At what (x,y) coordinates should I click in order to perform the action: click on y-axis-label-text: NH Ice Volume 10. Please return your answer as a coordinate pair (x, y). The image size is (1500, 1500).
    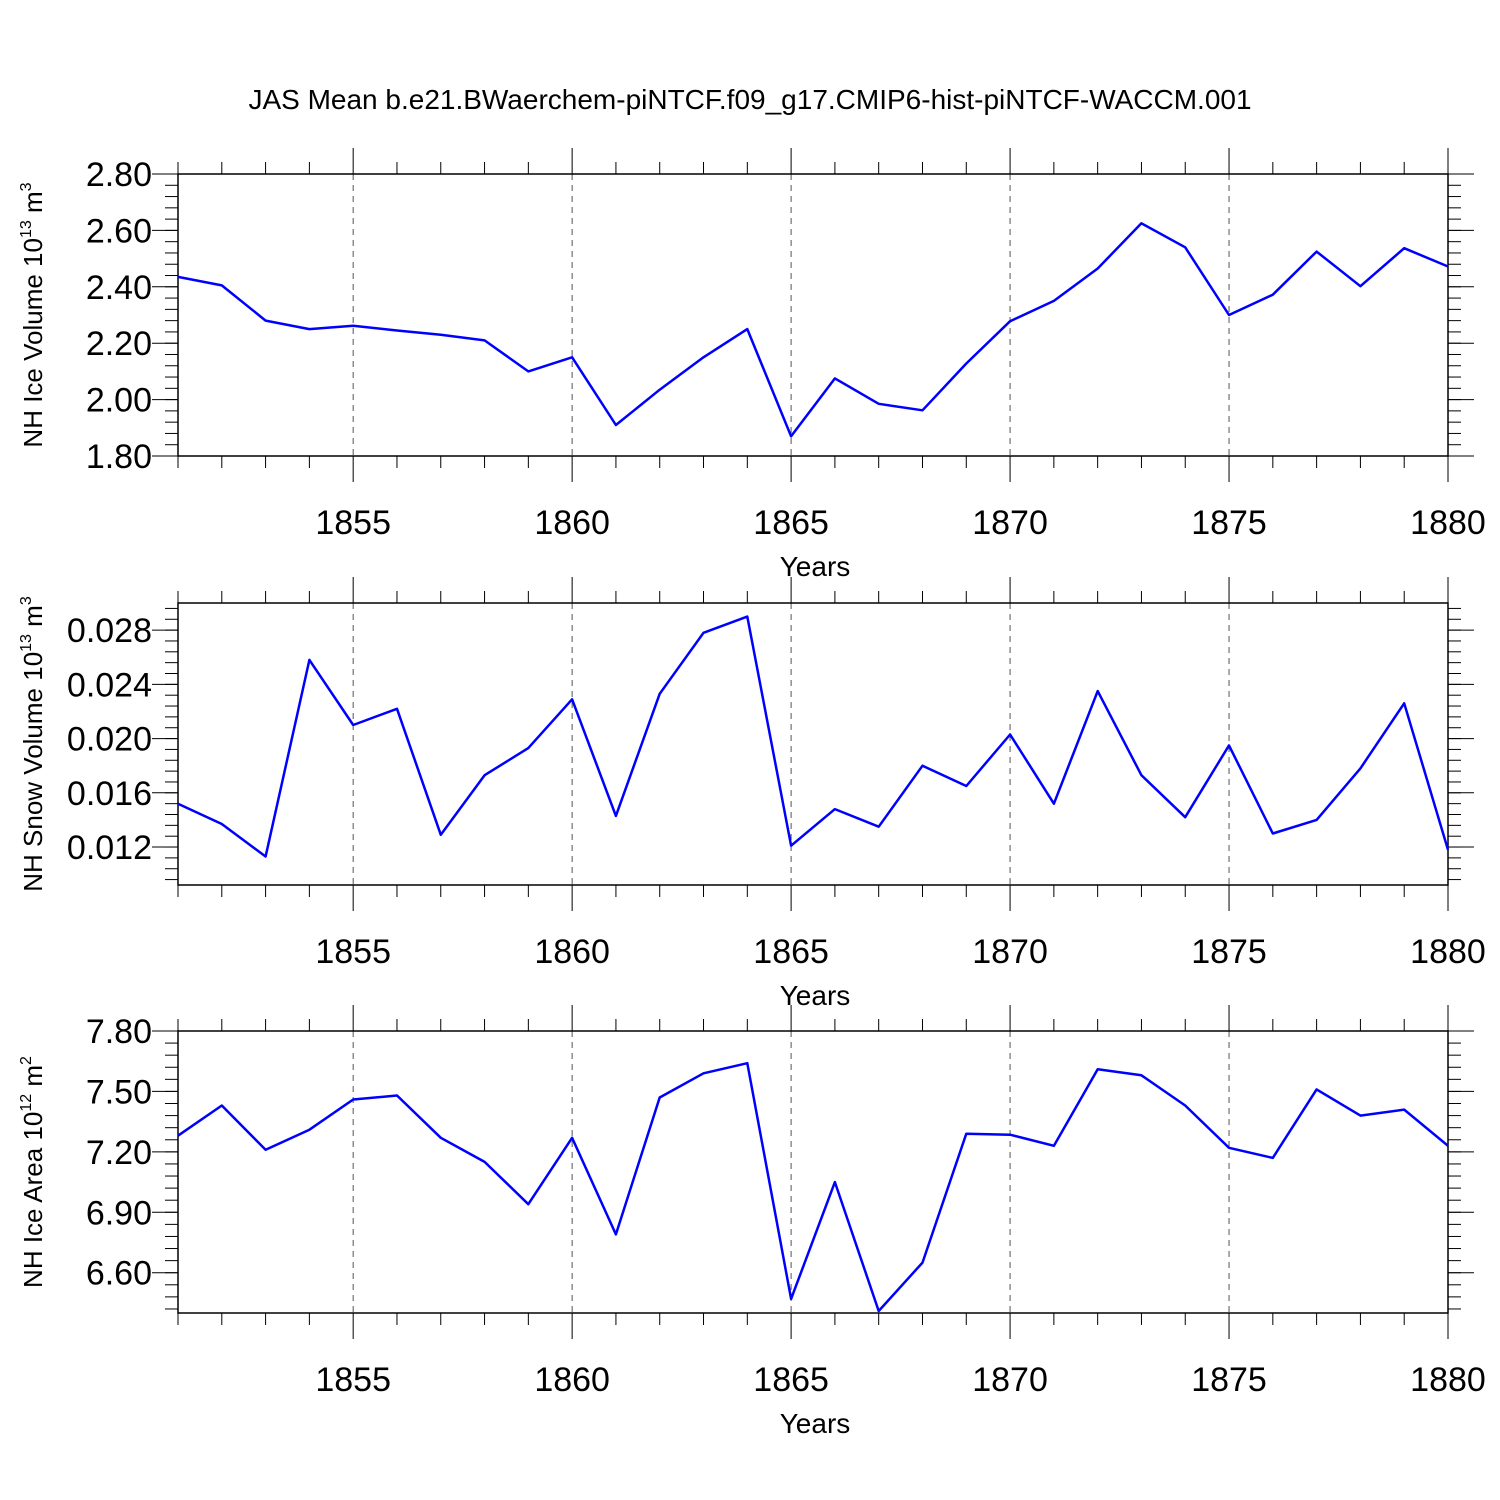
    Looking at the image, I should click on (33, 343).